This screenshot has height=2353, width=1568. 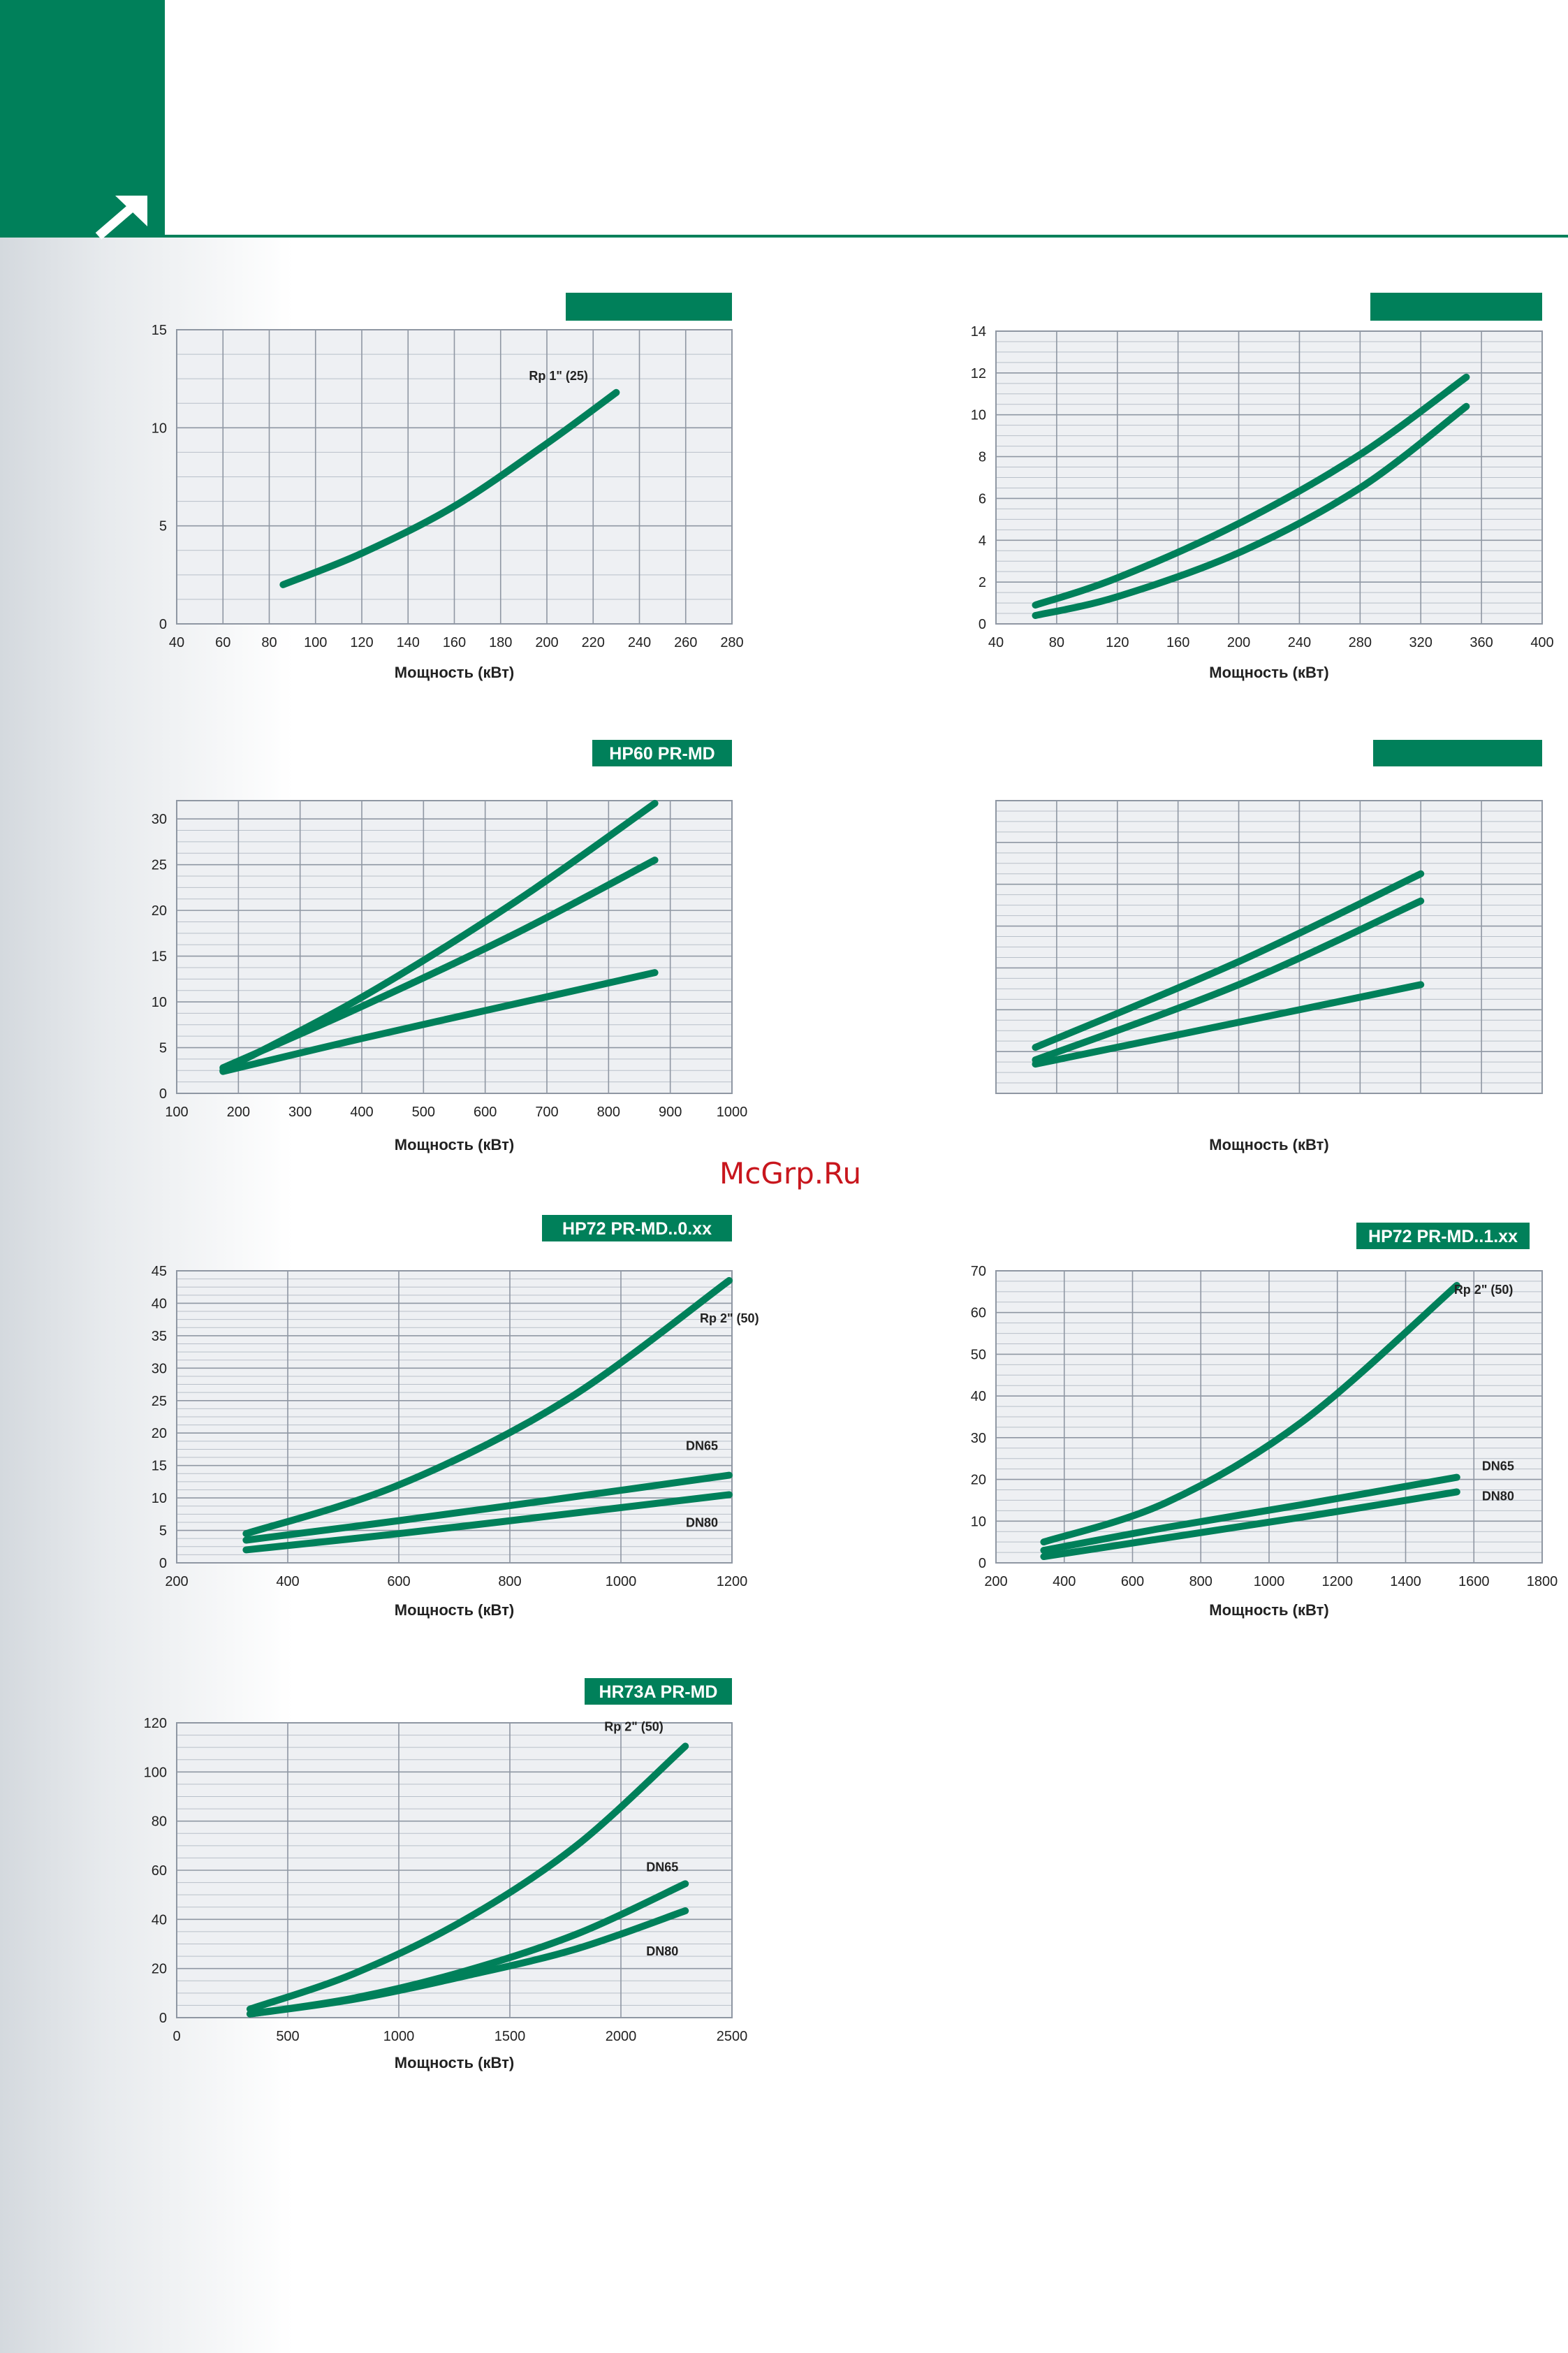 What do you see at coordinates (159, 1272) in the screenshot?
I see `y-tick-label: 45` at bounding box center [159, 1272].